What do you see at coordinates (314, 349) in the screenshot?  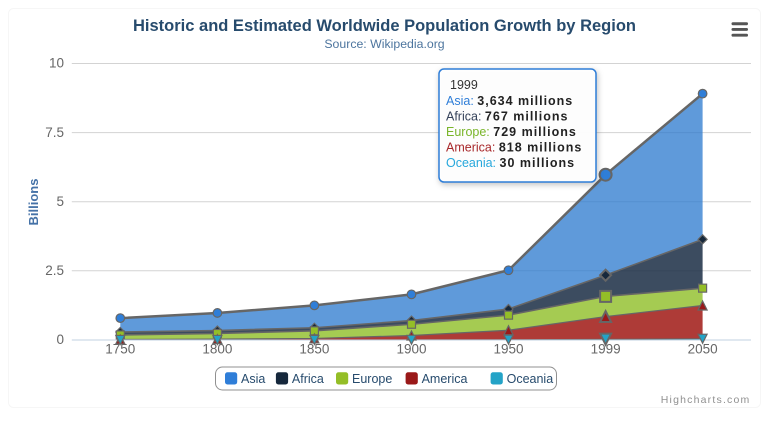 I see `svg-text: 1850` at bounding box center [314, 349].